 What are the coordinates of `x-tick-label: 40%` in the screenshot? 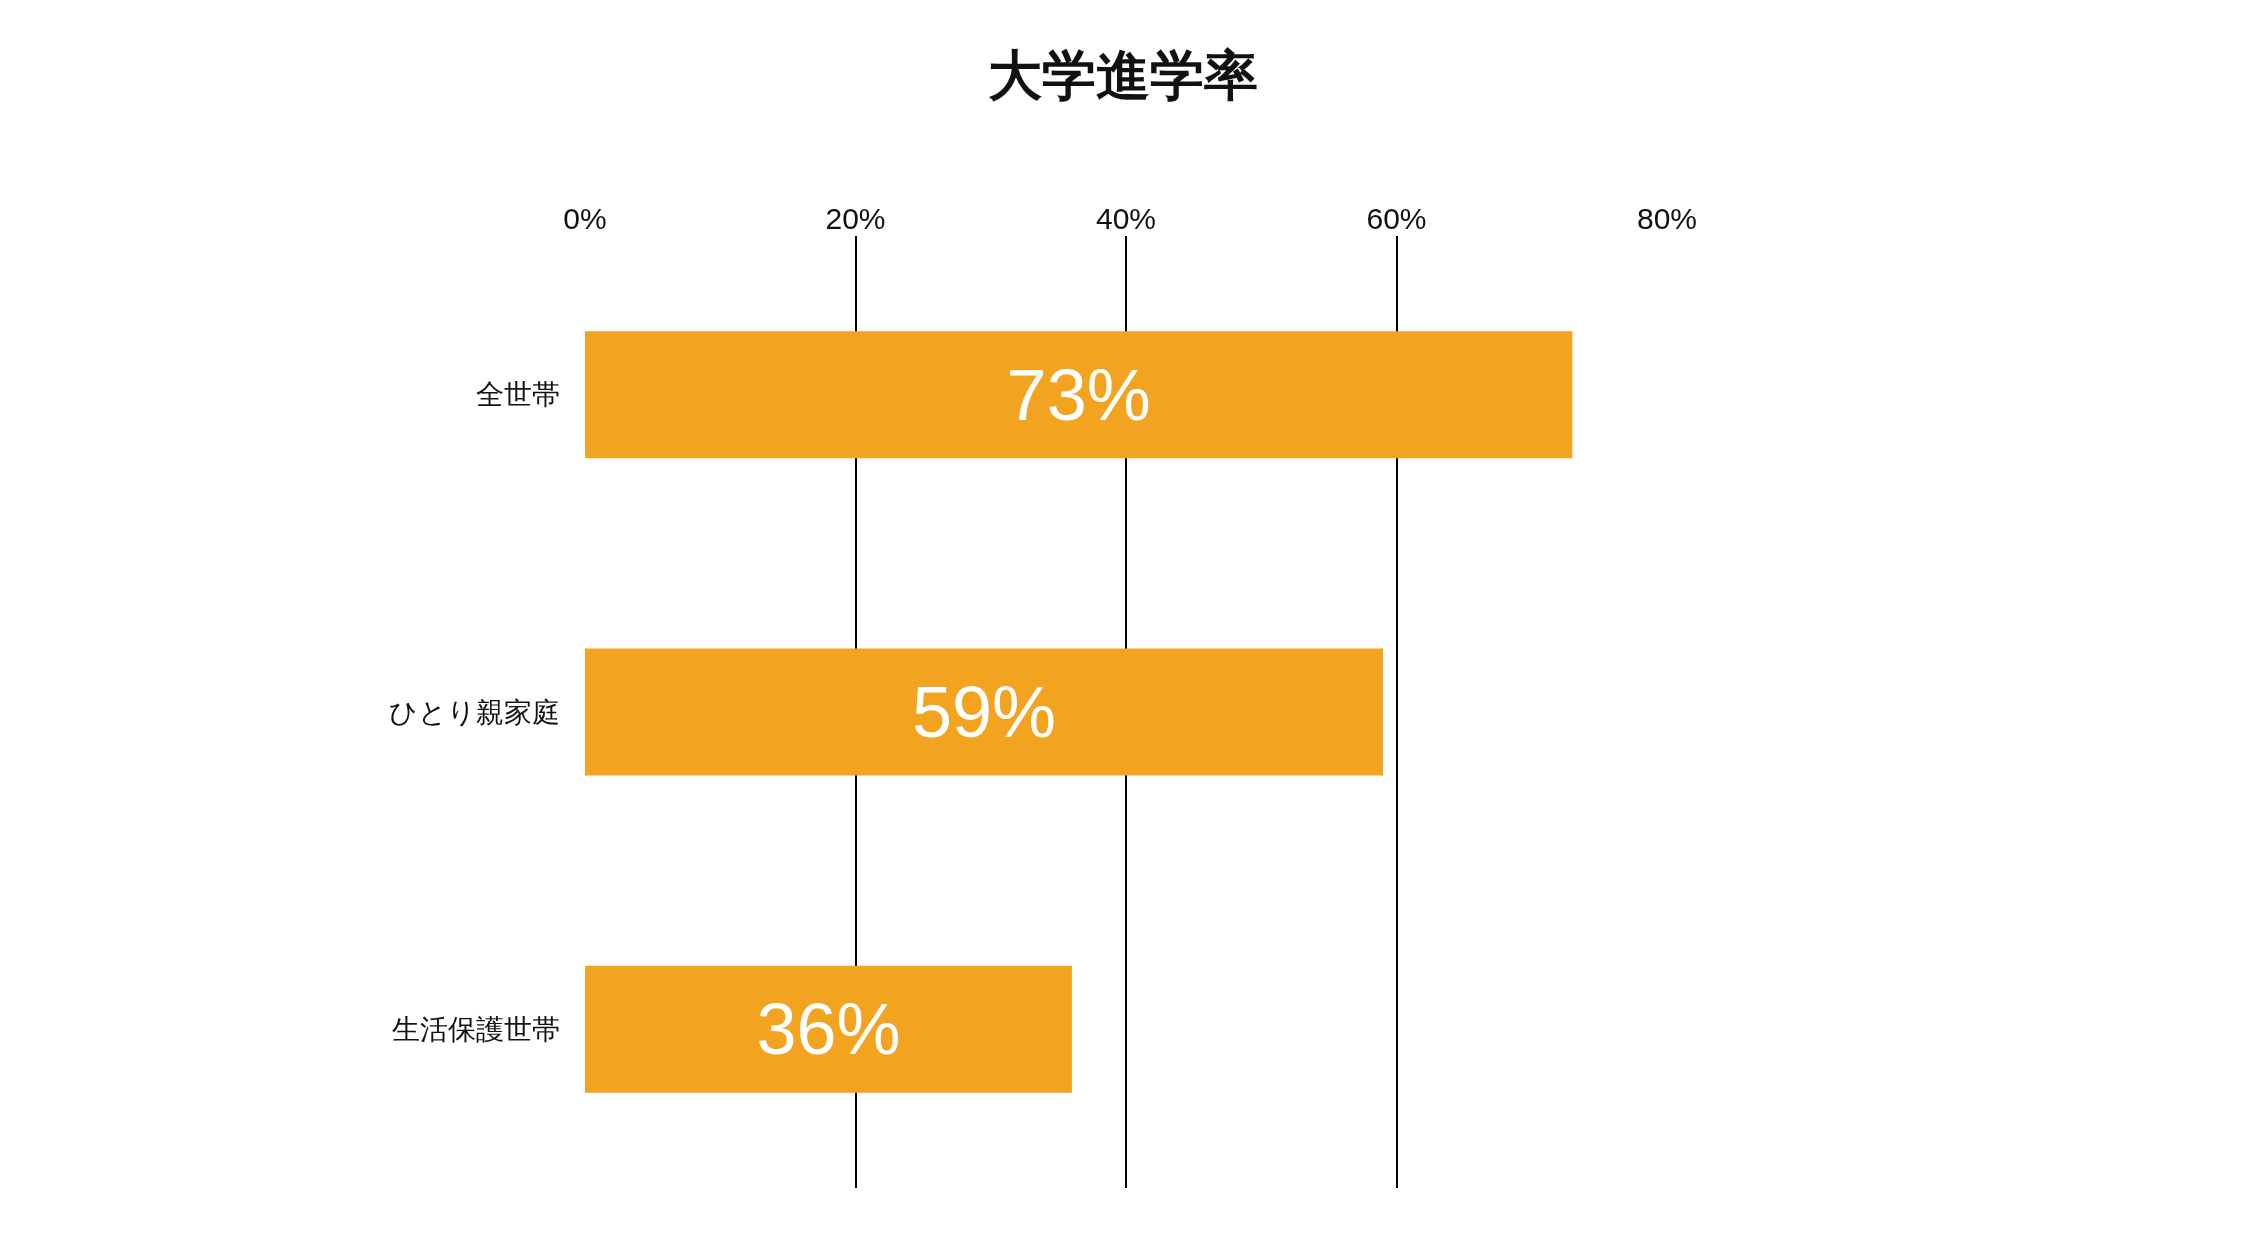 It's located at (1126, 218).